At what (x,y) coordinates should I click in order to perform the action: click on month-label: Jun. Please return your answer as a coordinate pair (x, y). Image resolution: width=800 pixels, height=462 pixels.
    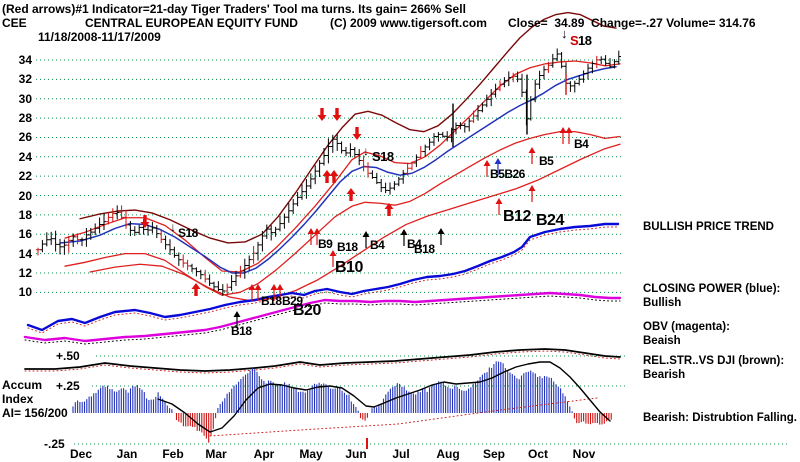
    Looking at the image, I should click on (356, 454).